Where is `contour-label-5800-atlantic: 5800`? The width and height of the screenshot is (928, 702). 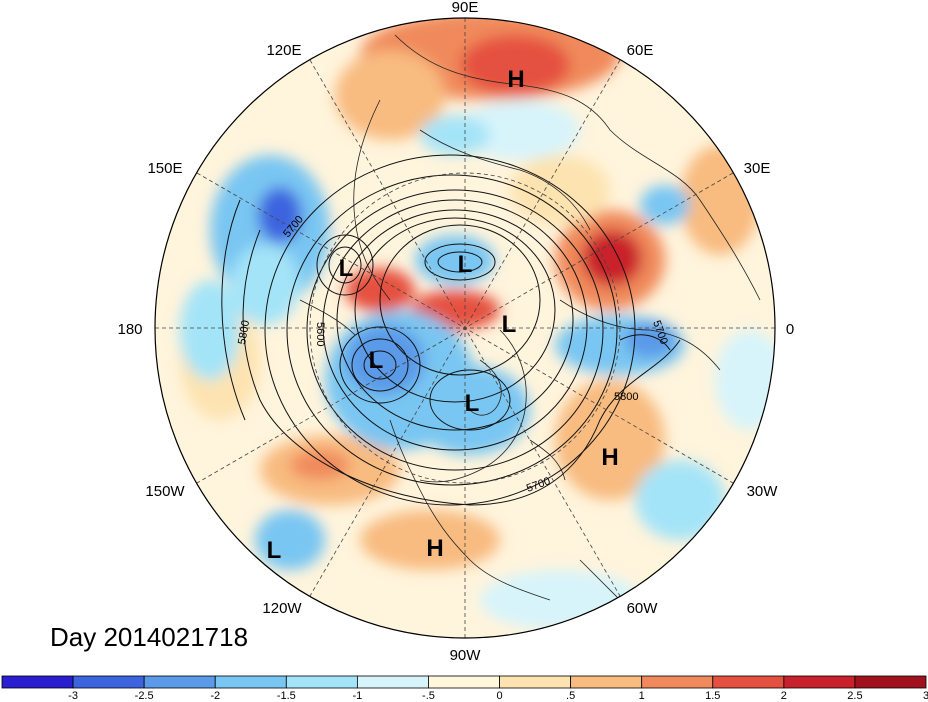
contour-label-5800-atlantic: 5800 is located at coordinates (626, 397).